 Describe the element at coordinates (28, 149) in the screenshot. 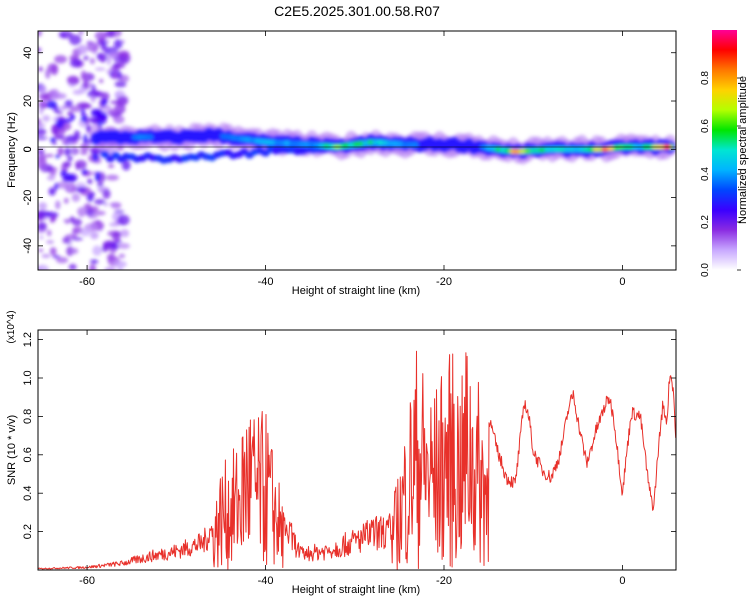

I see `y-tick-label: 0` at that location.